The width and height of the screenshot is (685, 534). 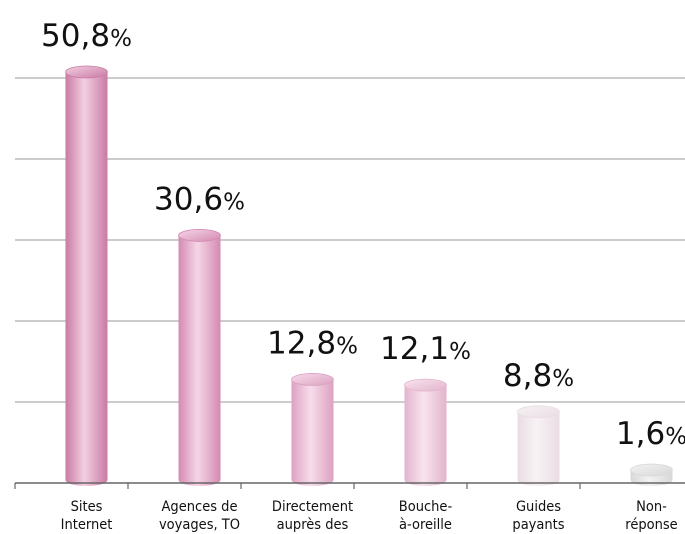 What do you see at coordinates (349, 485) in the screenshot?
I see `x-axis` at bounding box center [349, 485].